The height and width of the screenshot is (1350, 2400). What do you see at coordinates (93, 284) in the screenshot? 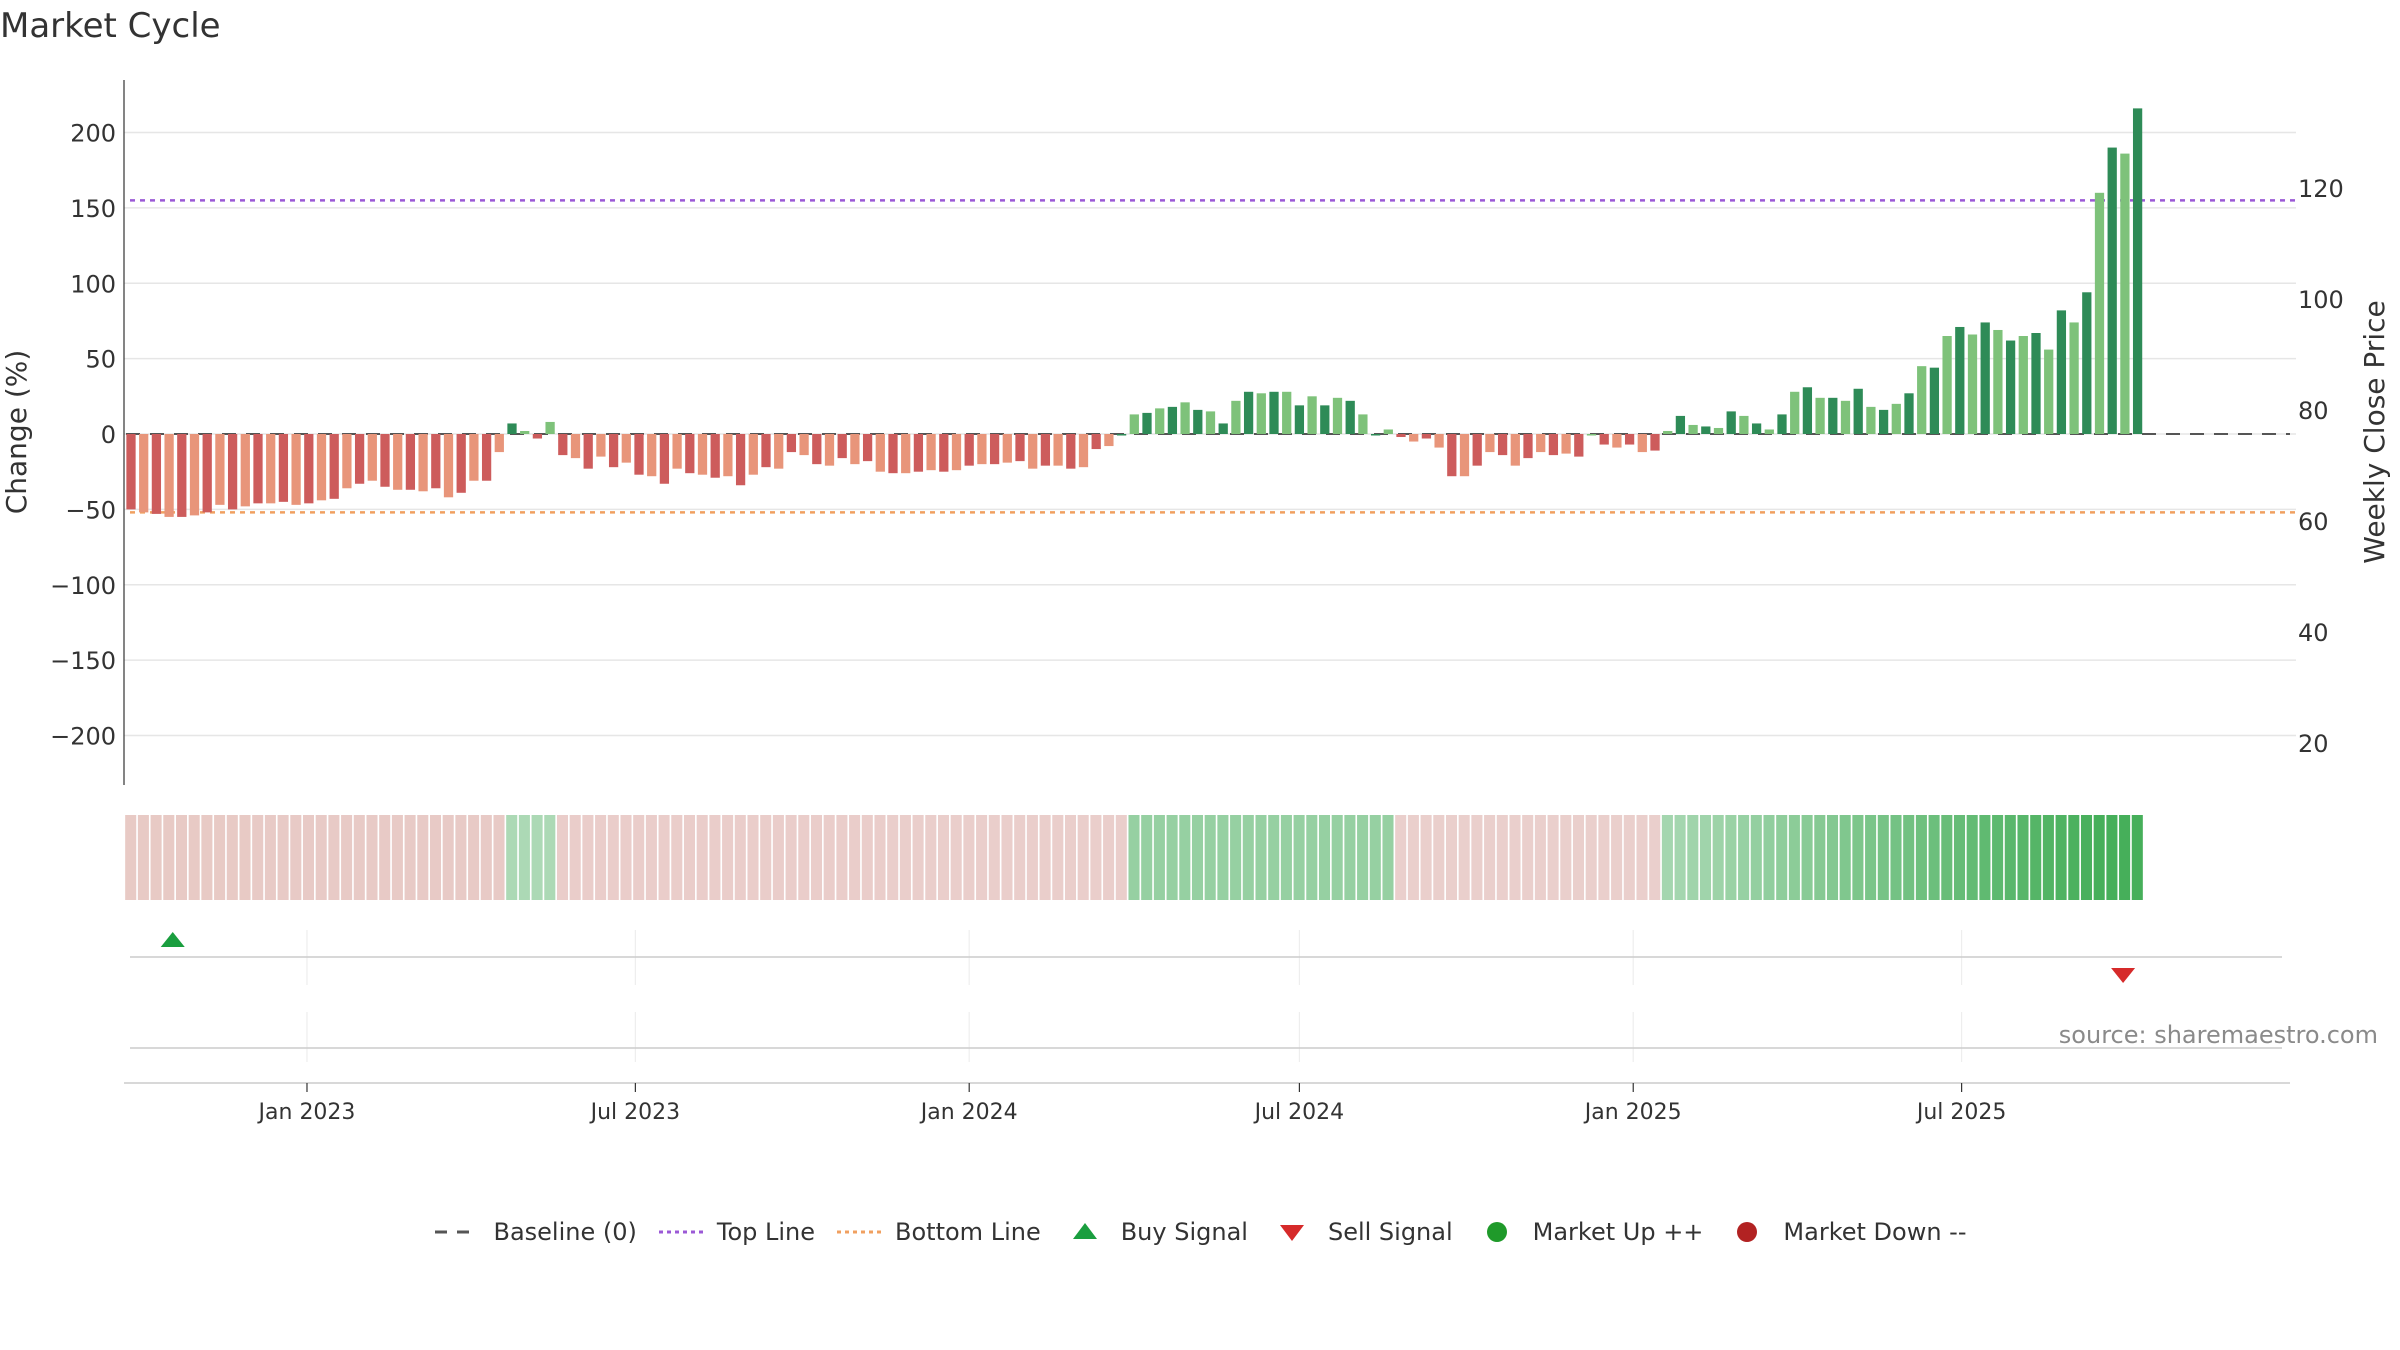
I see `y-tick-label: 100` at bounding box center [93, 284].